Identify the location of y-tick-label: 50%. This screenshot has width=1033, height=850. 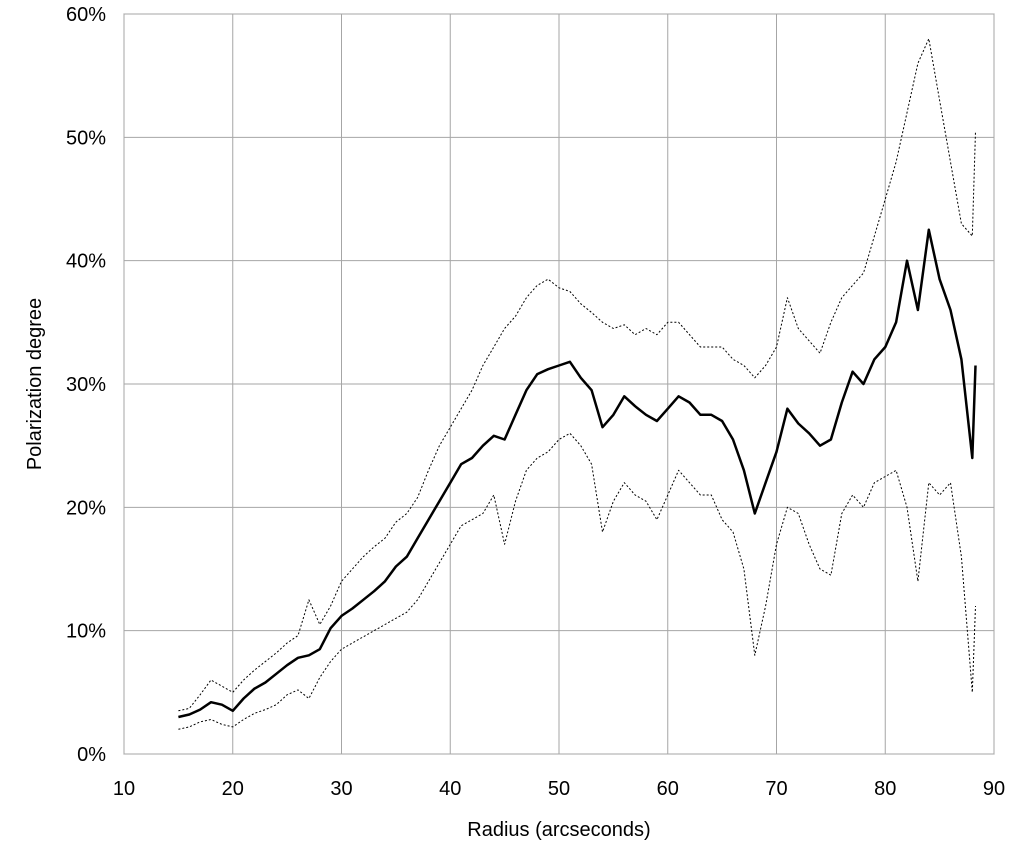
(86, 138).